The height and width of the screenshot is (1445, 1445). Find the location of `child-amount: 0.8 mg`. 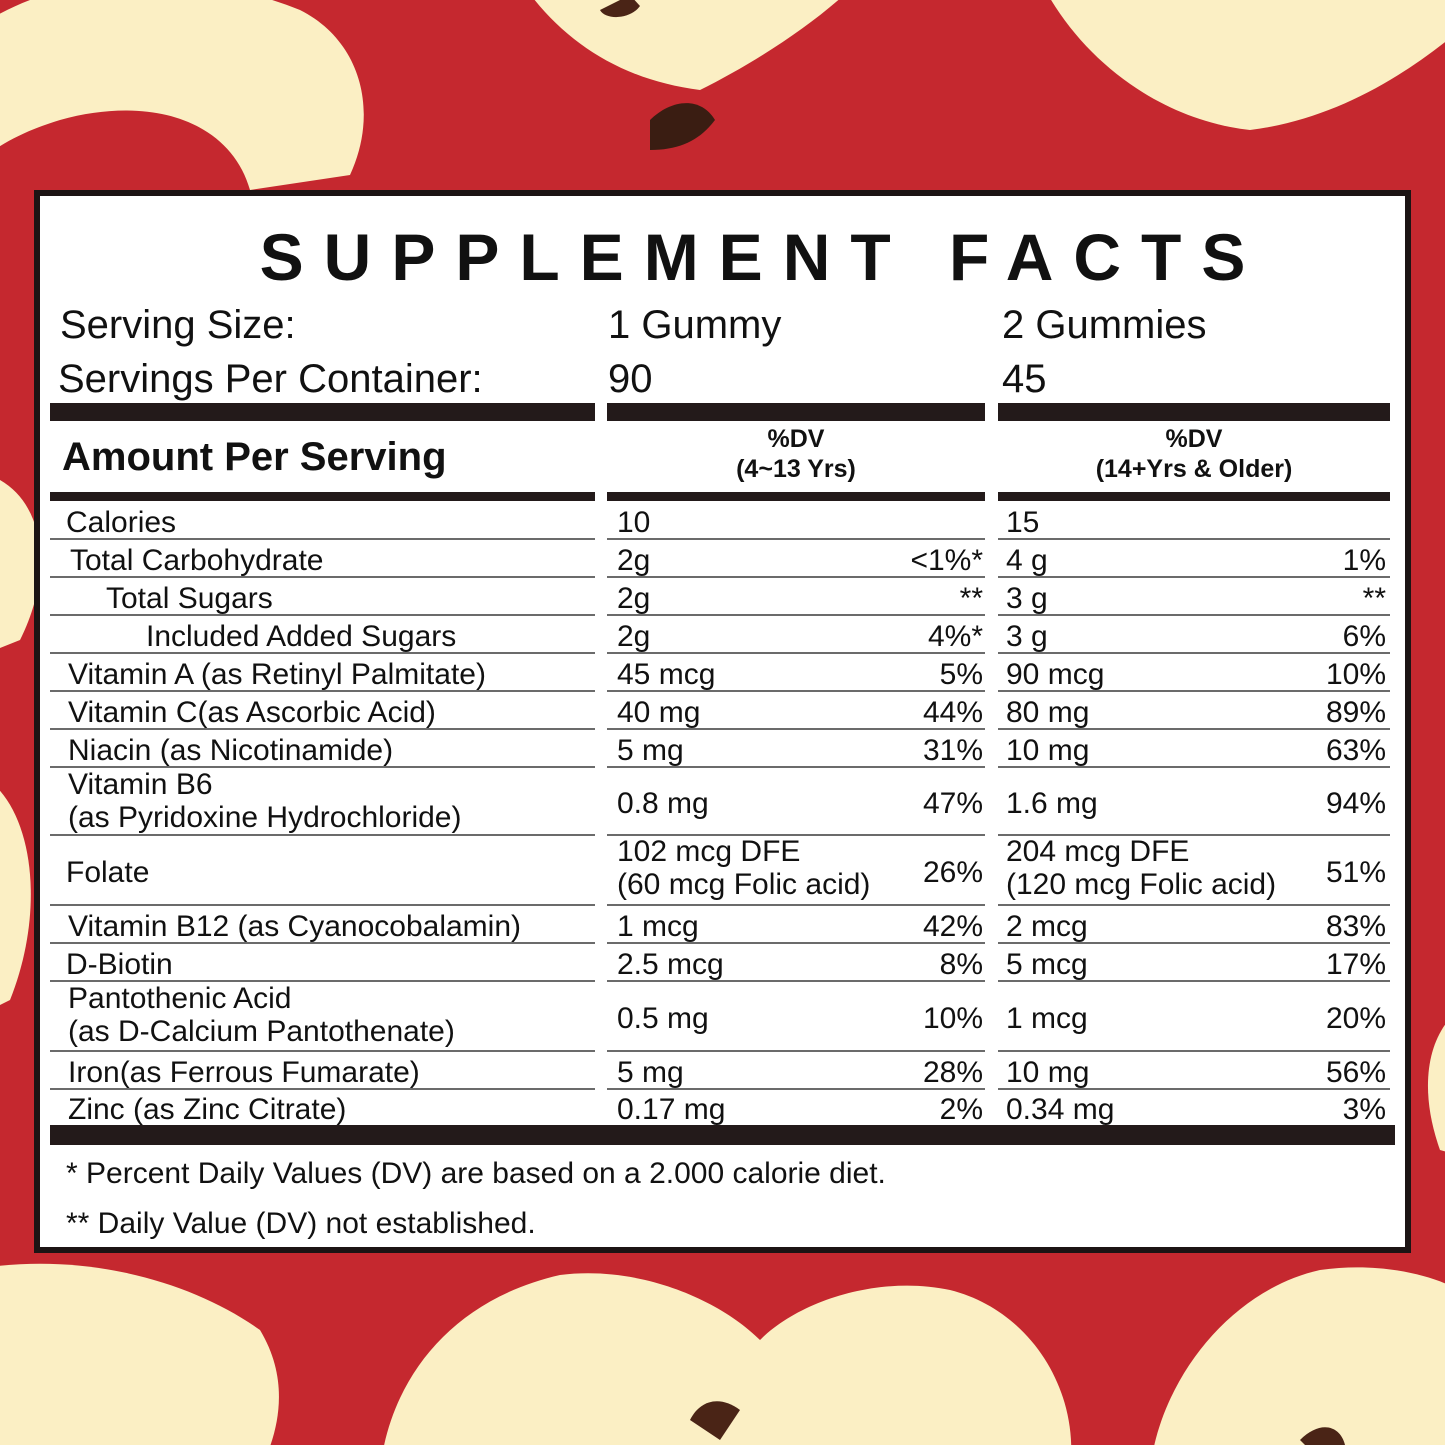

child-amount: 0.8 mg is located at coordinates (663, 803).